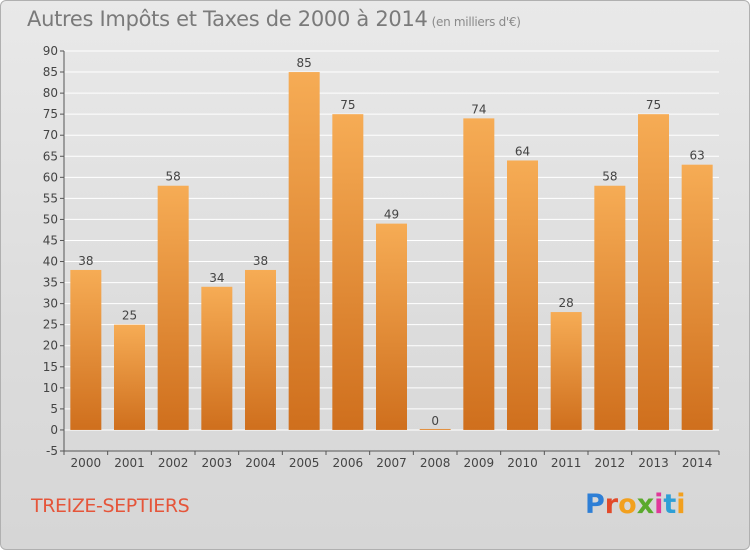 This screenshot has width=750, height=550. Describe the element at coordinates (697, 156) in the screenshot. I see `data-label: 63` at that location.